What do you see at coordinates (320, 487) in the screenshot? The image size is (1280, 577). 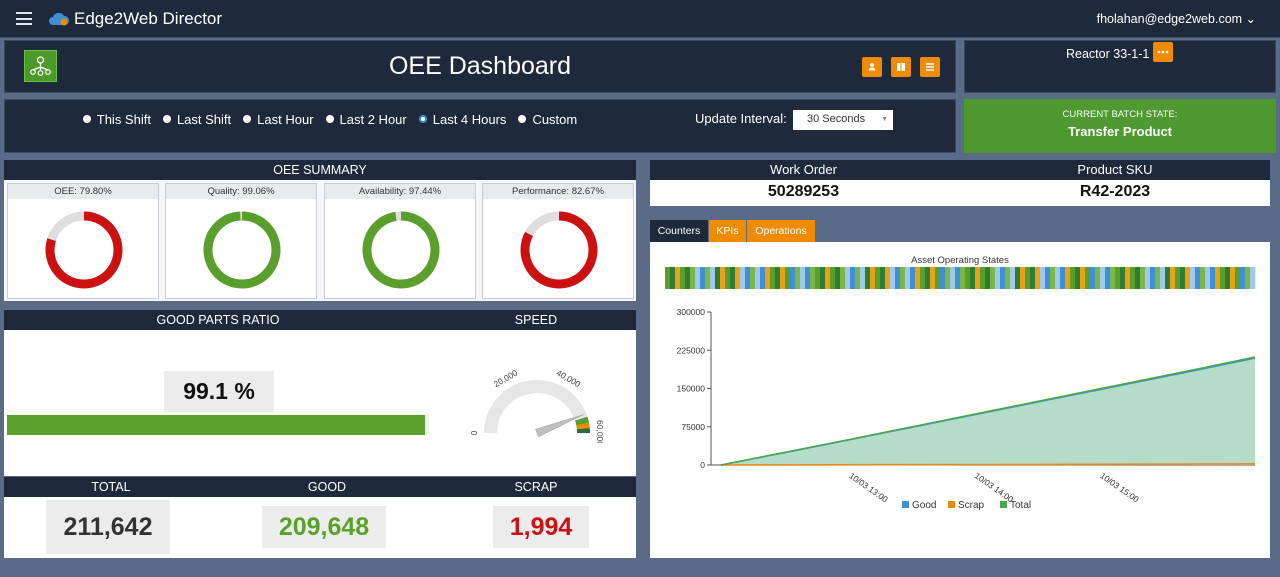 I see `totals-header` at bounding box center [320, 487].